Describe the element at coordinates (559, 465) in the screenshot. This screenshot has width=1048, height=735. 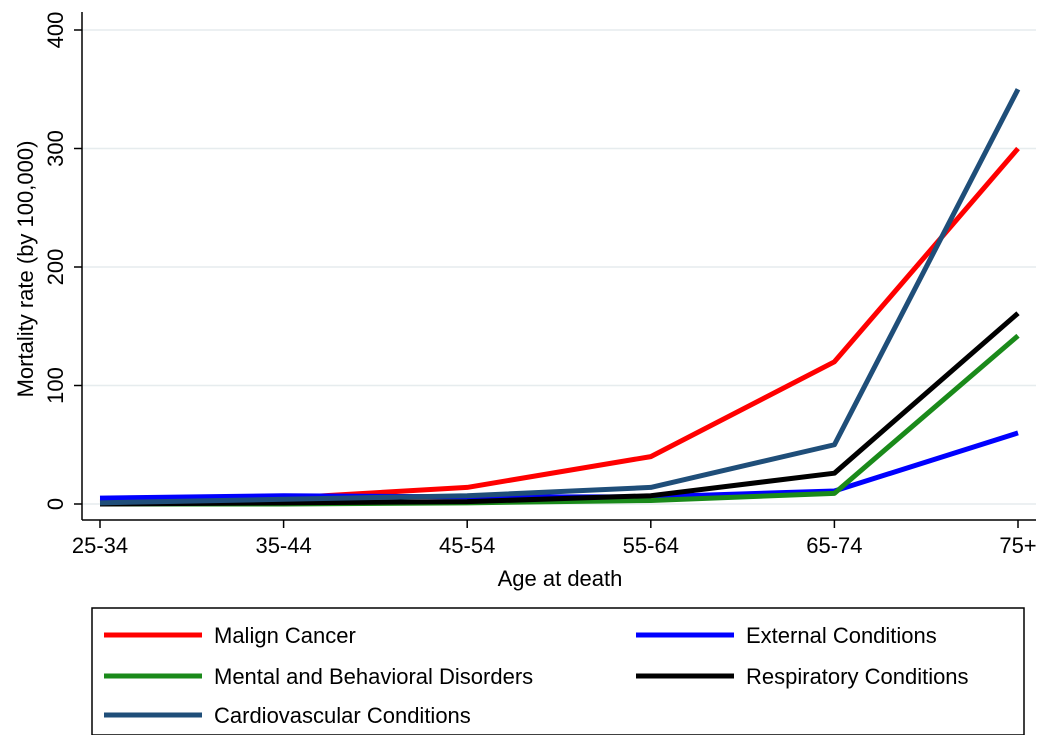
I see `series-line` at that location.